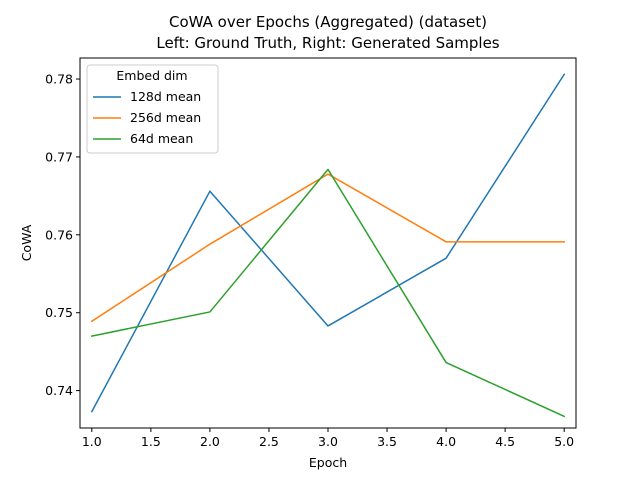 The height and width of the screenshot is (480, 640). I want to click on x-tick-label: 5.0, so click(564, 441).